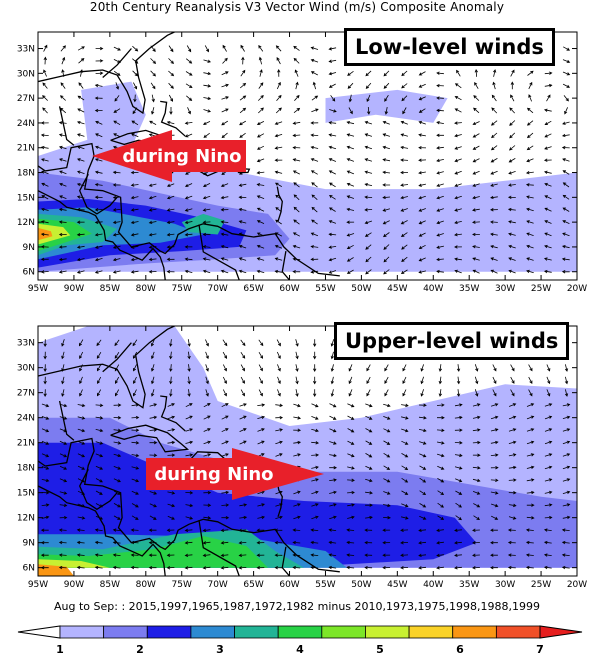 This screenshot has width=594, height=660. What do you see at coordinates (110, 289) in the screenshot?
I see `lon-label: 85W` at bounding box center [110, 289].